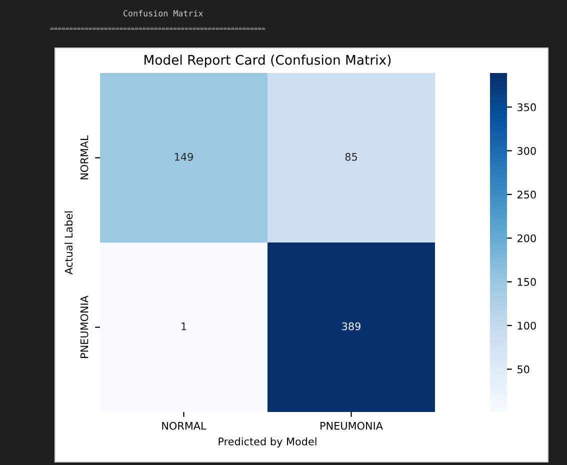  I want to click on color-bar-label: 200, so click(526, 238).